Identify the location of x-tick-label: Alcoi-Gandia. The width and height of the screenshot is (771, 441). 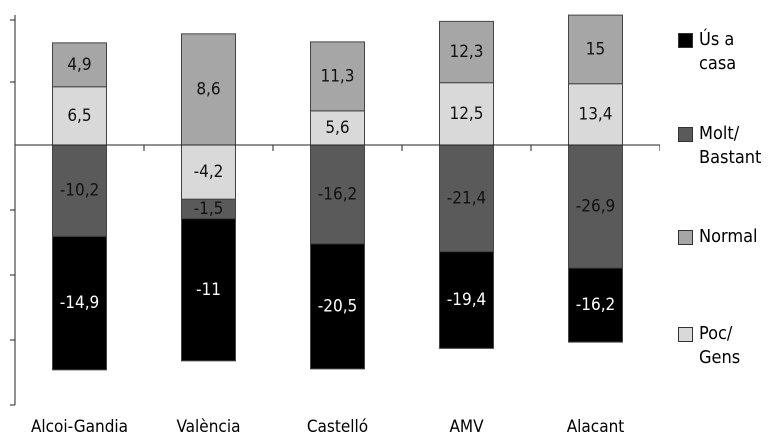
(79, 427).